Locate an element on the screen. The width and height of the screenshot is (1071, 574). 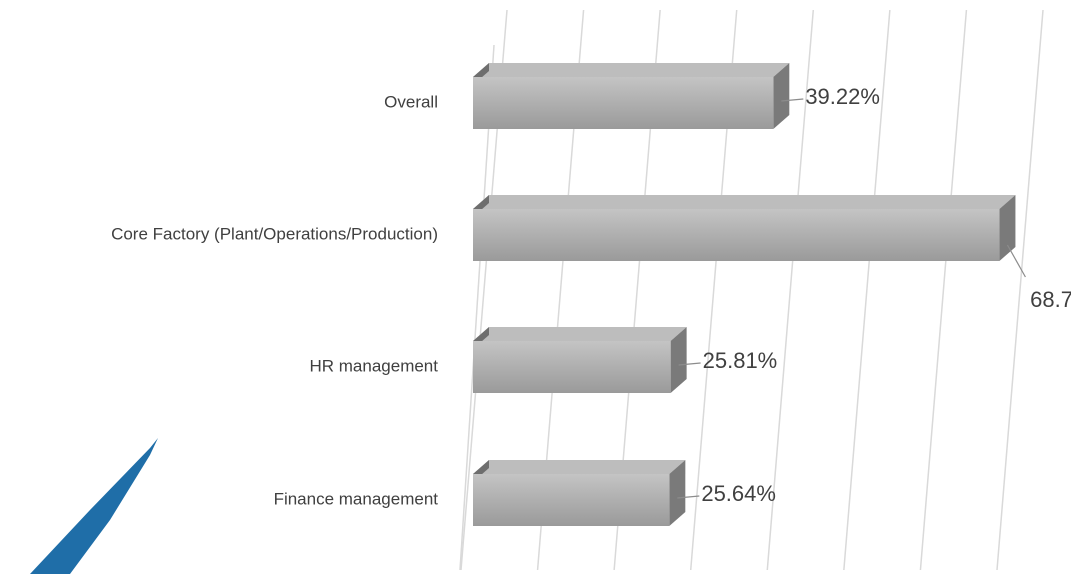
data-label: 25.64% is located at coordinates (738, 493).